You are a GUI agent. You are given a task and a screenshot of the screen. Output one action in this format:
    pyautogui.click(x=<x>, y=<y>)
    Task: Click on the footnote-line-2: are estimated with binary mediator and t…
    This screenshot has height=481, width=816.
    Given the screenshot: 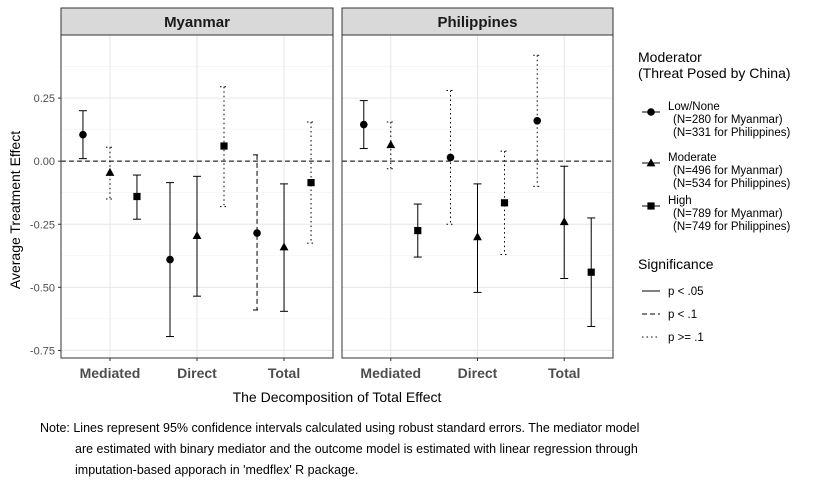 What is the action you would take?
    pyautogui.click(x=356, y=449)
    